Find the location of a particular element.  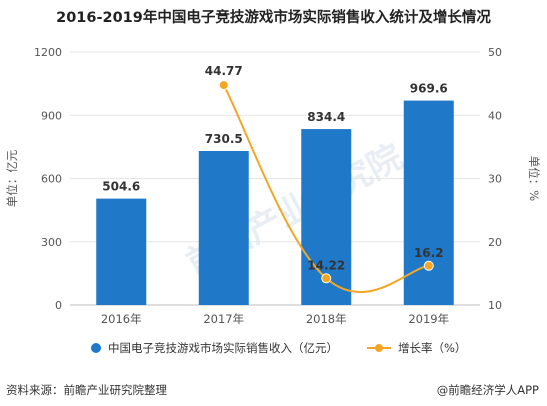

y2-tick-label: 20 is located at coordinates (495, 242).